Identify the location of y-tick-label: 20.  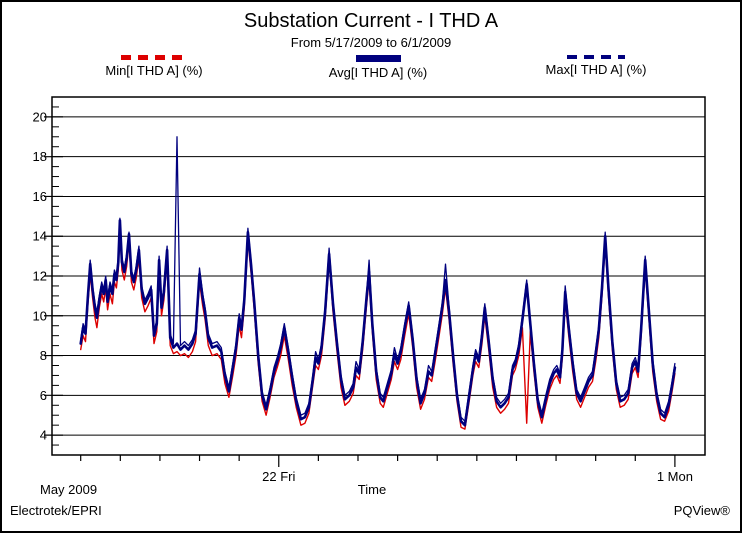
(40, 116).